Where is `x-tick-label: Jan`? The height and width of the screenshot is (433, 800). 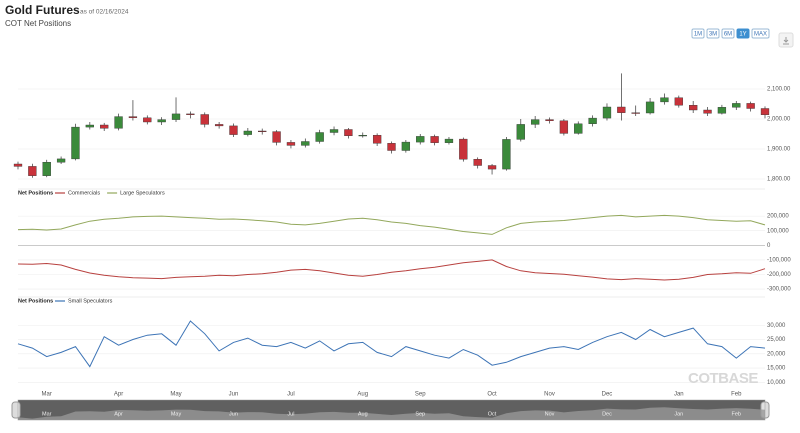 x-tick-label: Jan is located at coordinates (679, 395).